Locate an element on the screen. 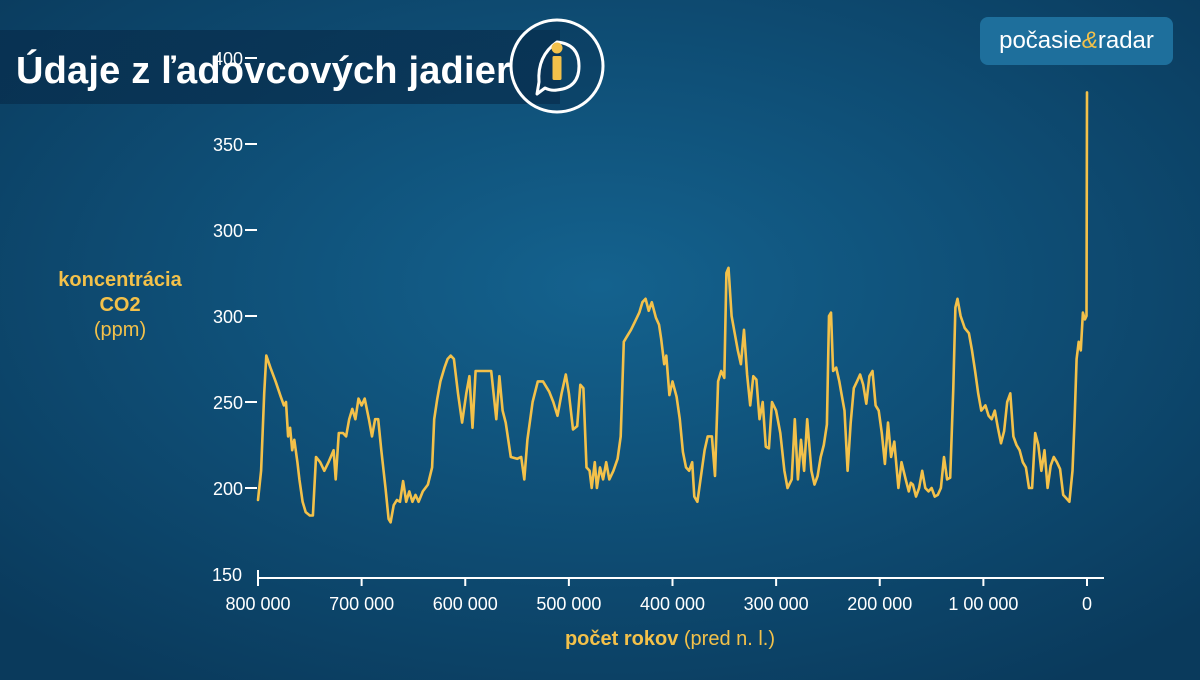 Image resolution: width=1200 pixels, height=680 pixels. x-axis-unit: (pred n. l.) is located at coordinates (729, 639).